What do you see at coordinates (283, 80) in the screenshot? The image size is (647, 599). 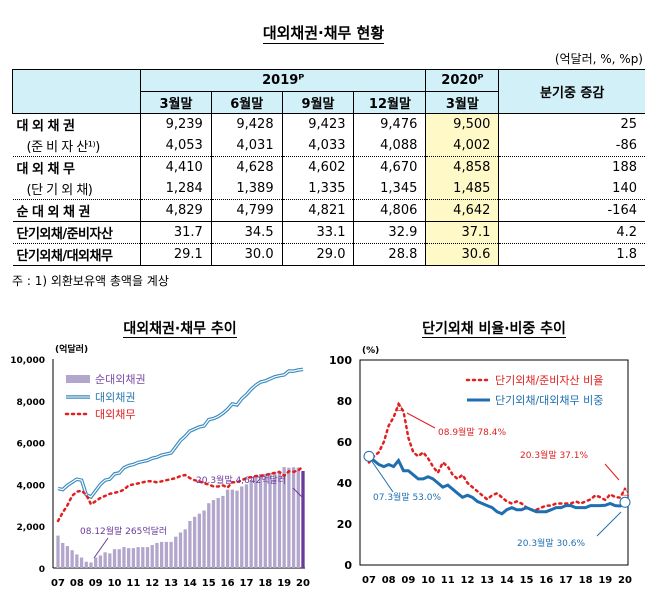 I see `year-header-2019: 2019ᴾ` at bounding box center [283, 80].